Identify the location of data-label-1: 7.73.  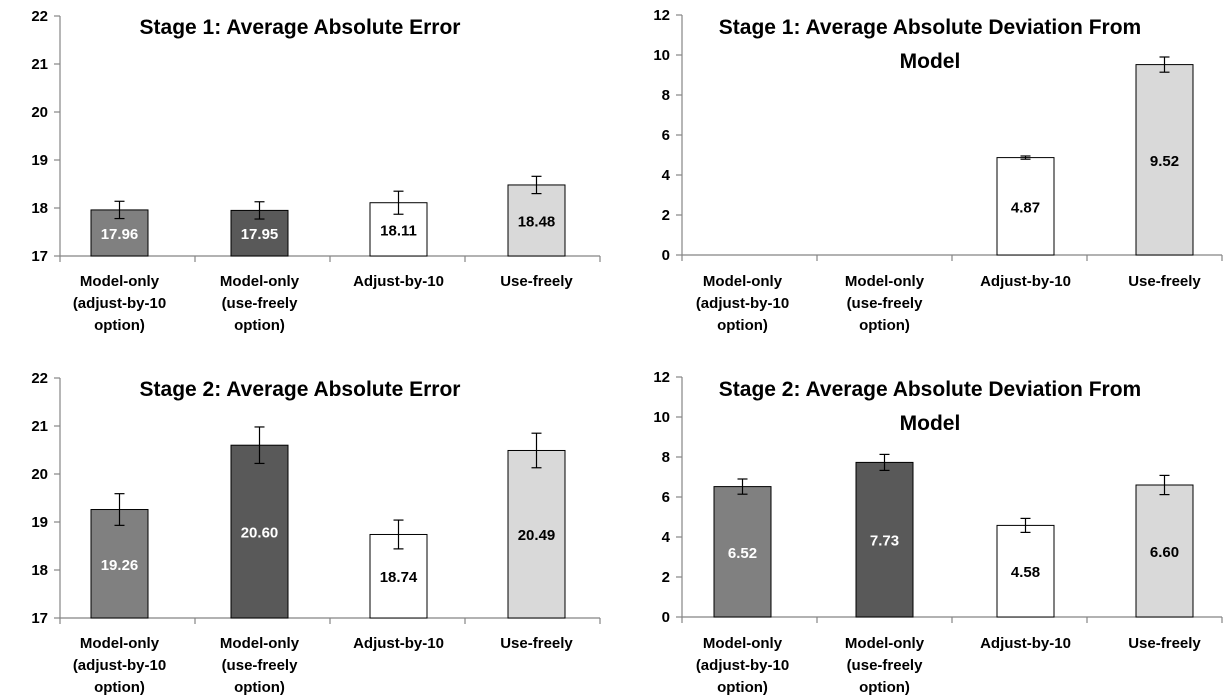
(884, 541).